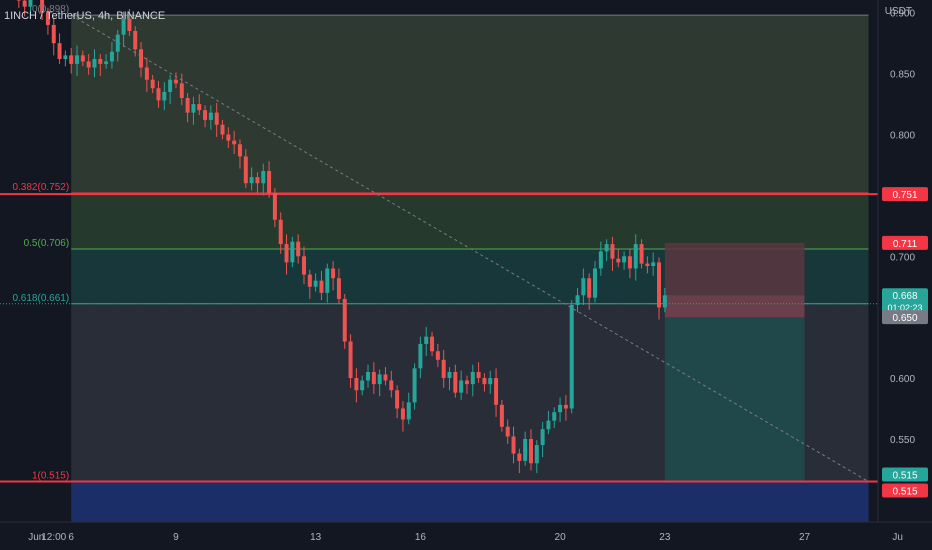 The height and width of the screenshot is (550, 932). What do you see at coordinates (316, 537) in the screenshot?
I see `time-tick-label: 13` at bounding box center [316, 537].